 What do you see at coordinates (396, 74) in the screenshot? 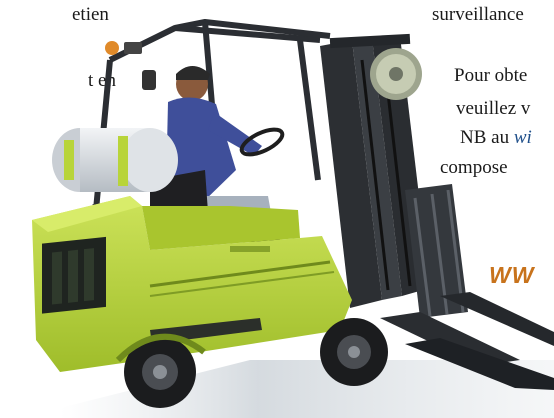
I see `hose-reel` at bounding box center [396, 74].